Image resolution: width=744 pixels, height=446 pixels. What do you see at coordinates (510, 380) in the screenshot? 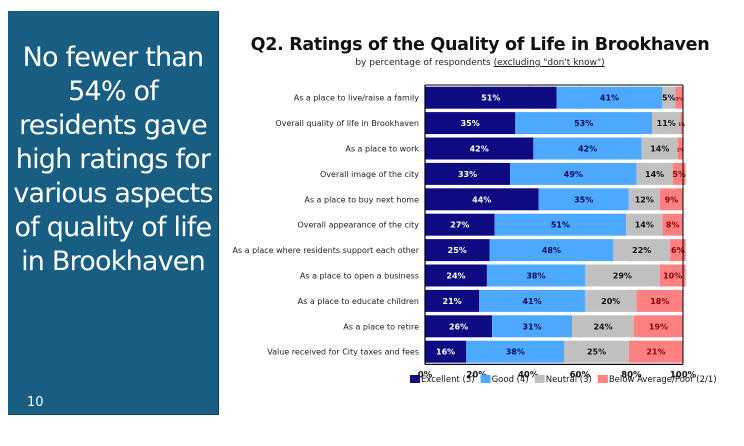
I see `legend-label: Good (4)` at bounding box center [510, 380].